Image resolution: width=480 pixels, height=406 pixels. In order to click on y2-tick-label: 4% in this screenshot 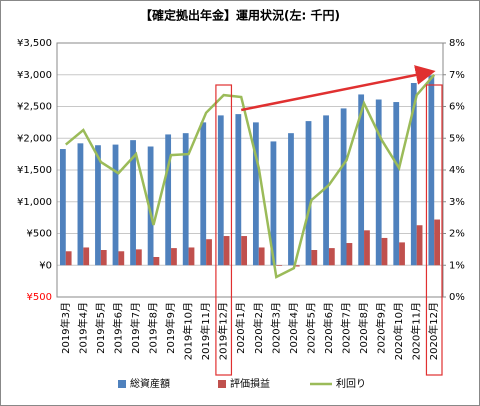, I will do `click(457, 170)`.